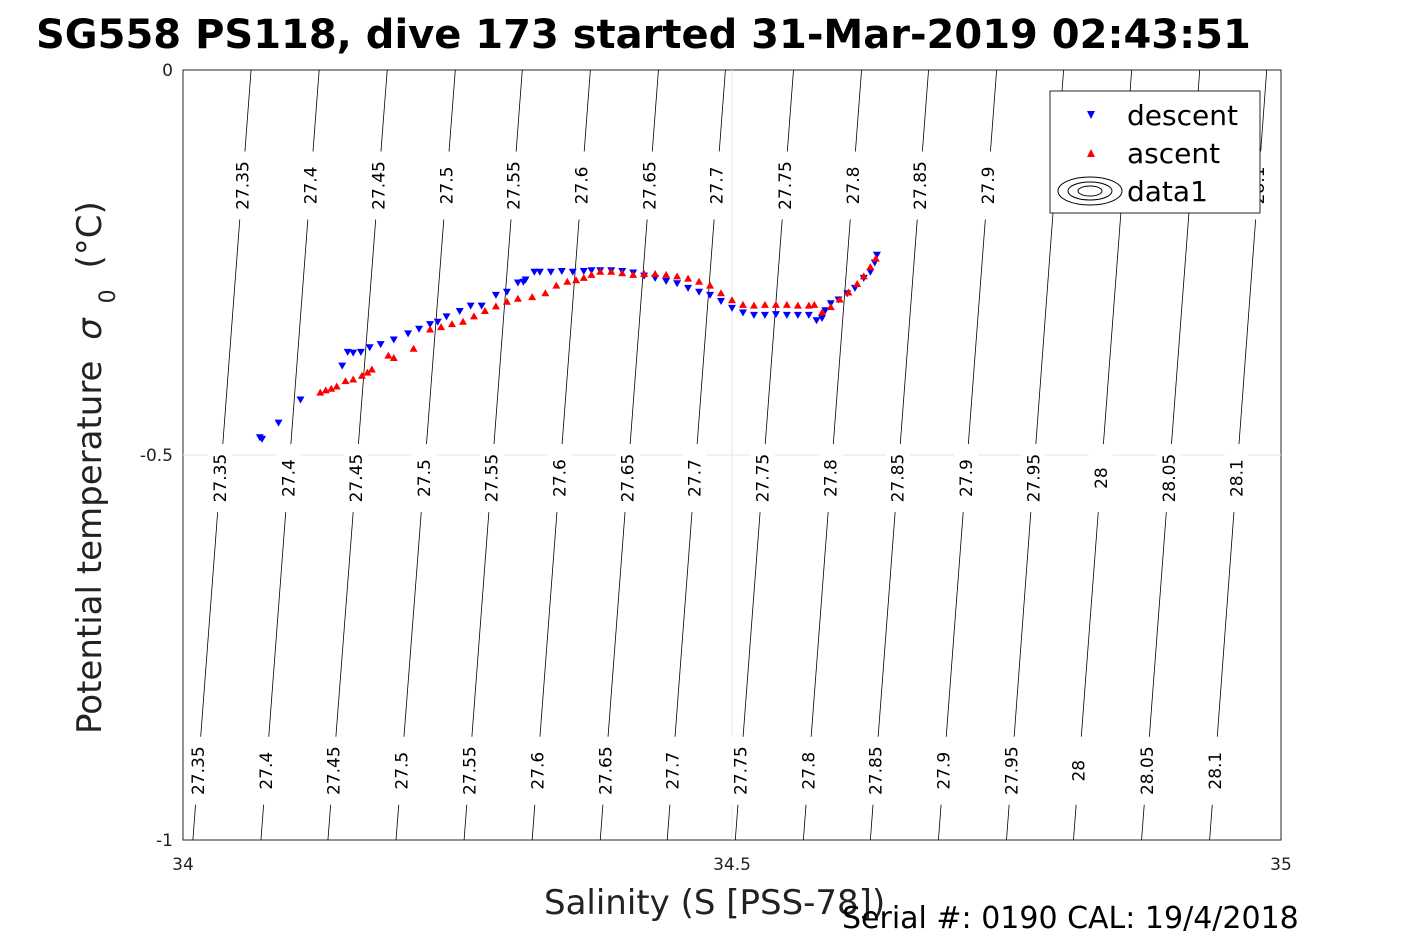 The height and width of the screenshot is (945, 1417). I want to click on contour-label: 27.8, so click(810, 771).